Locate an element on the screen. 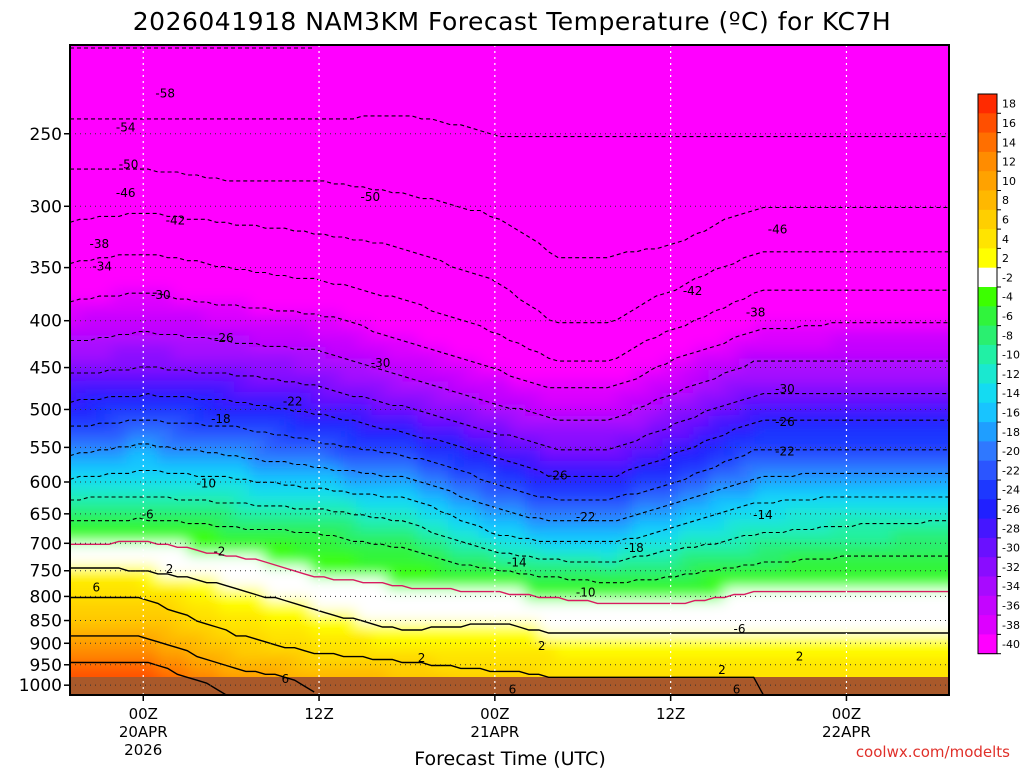  colorbar-label: -28 is located at coordinates (1011, 528).